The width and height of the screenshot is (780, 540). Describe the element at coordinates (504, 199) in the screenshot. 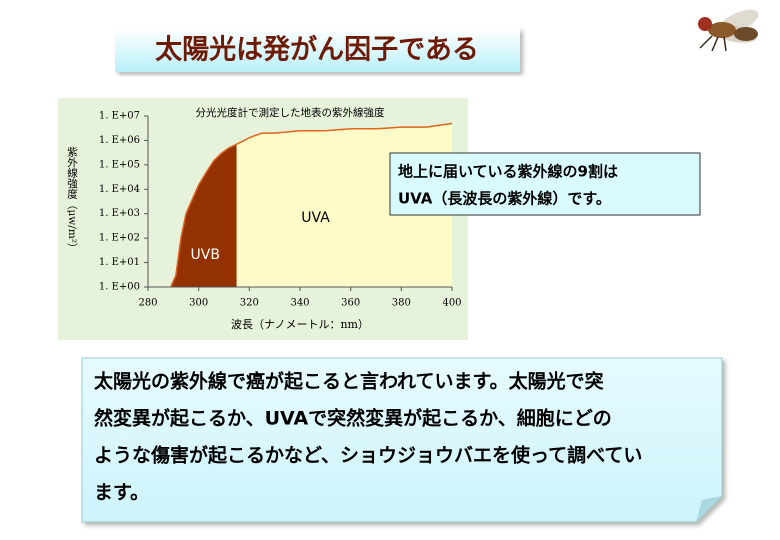

I see `callout-line: UVA（長波長の紫外線）です。` at that location.